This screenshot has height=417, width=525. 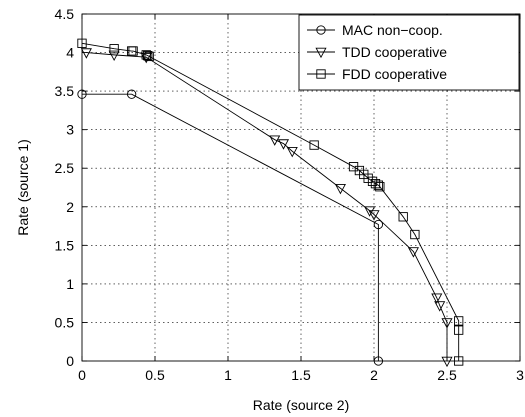 I want to click on legend-box, so click(x=409, y=52).